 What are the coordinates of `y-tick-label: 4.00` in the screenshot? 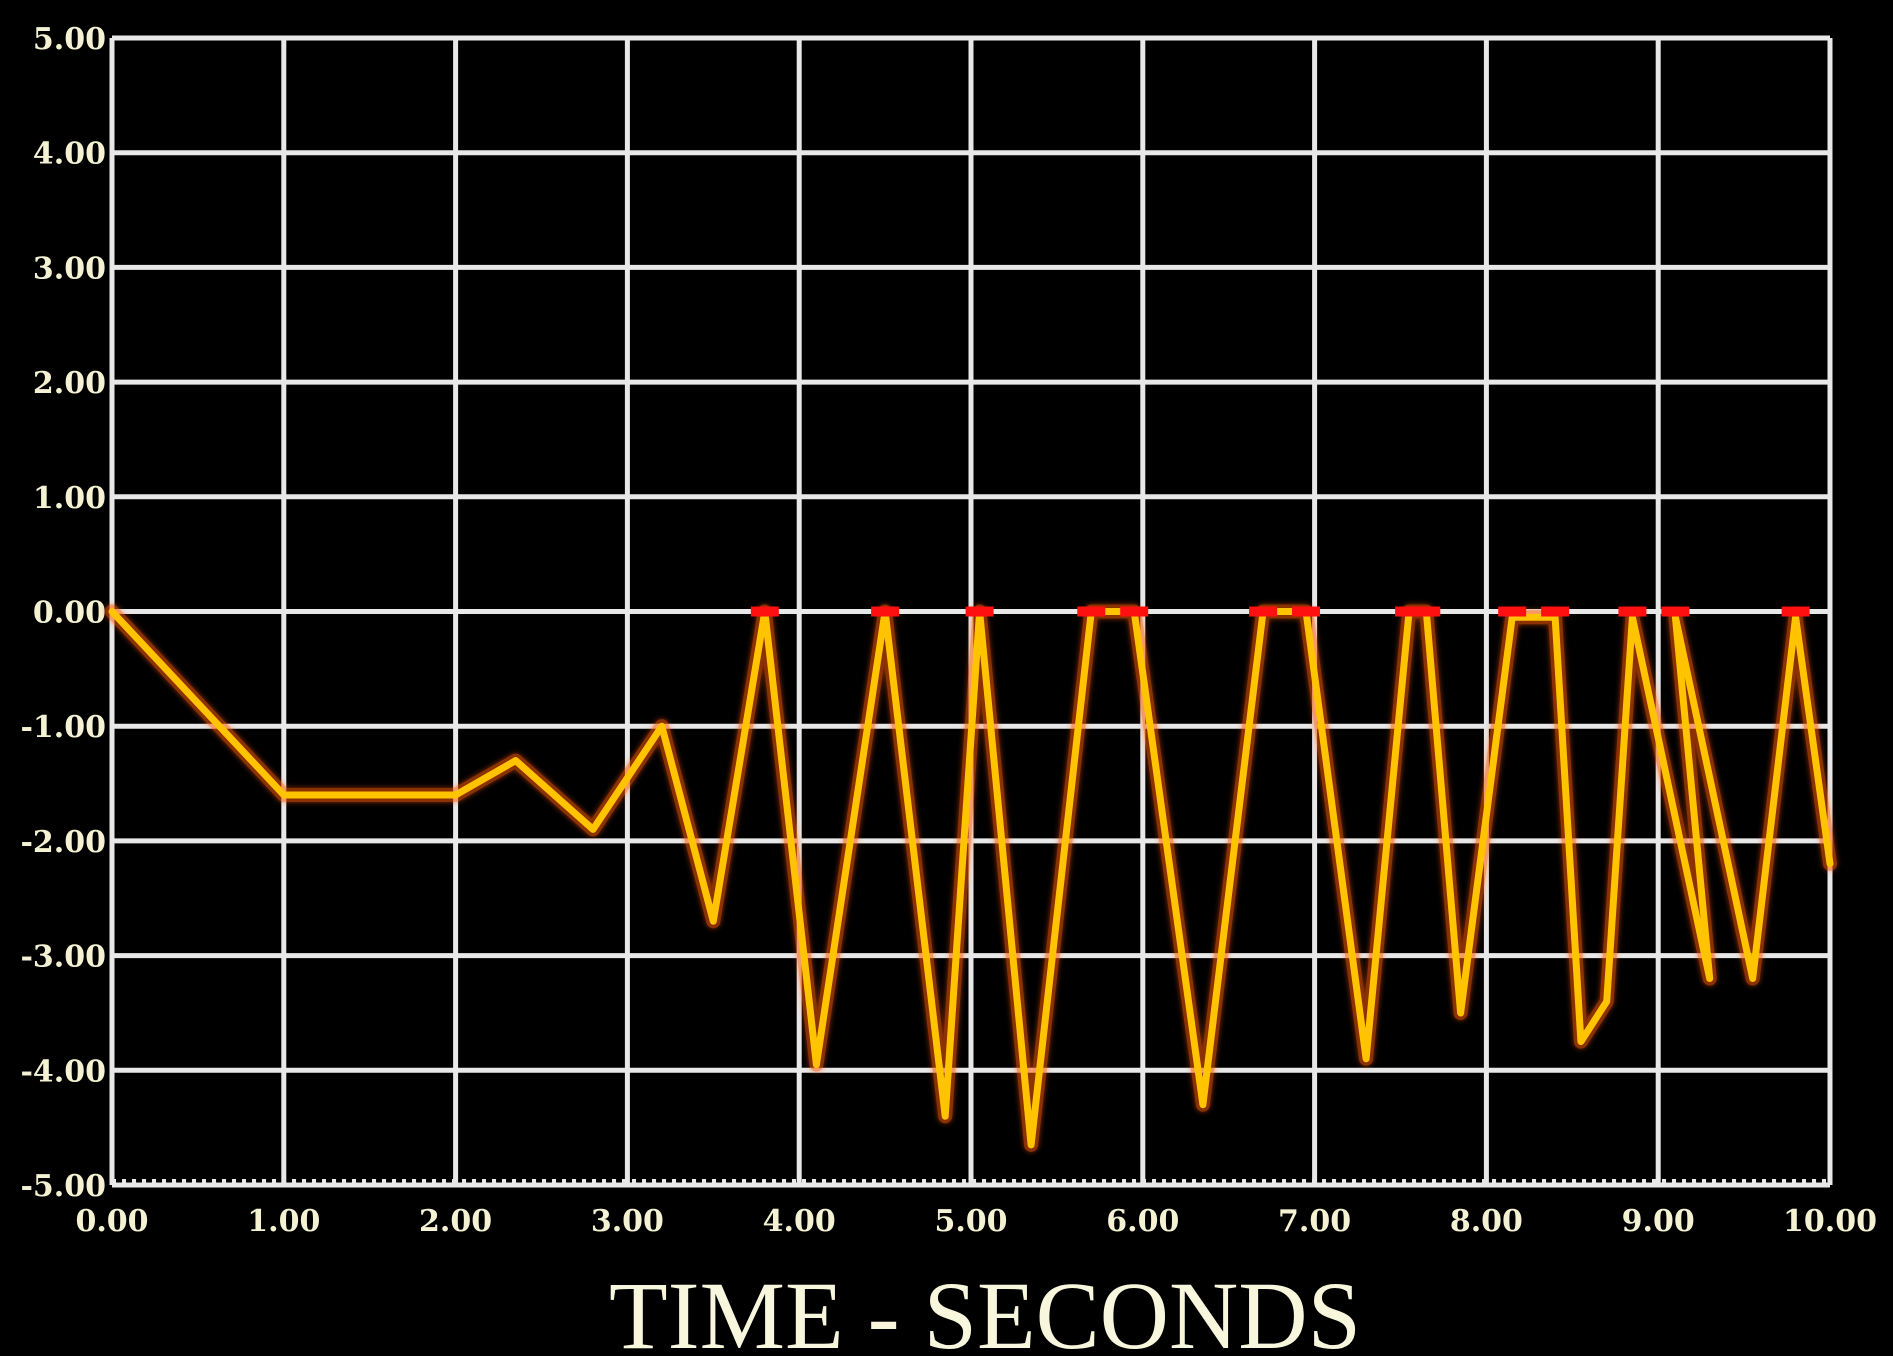 It's located at (69, 154).